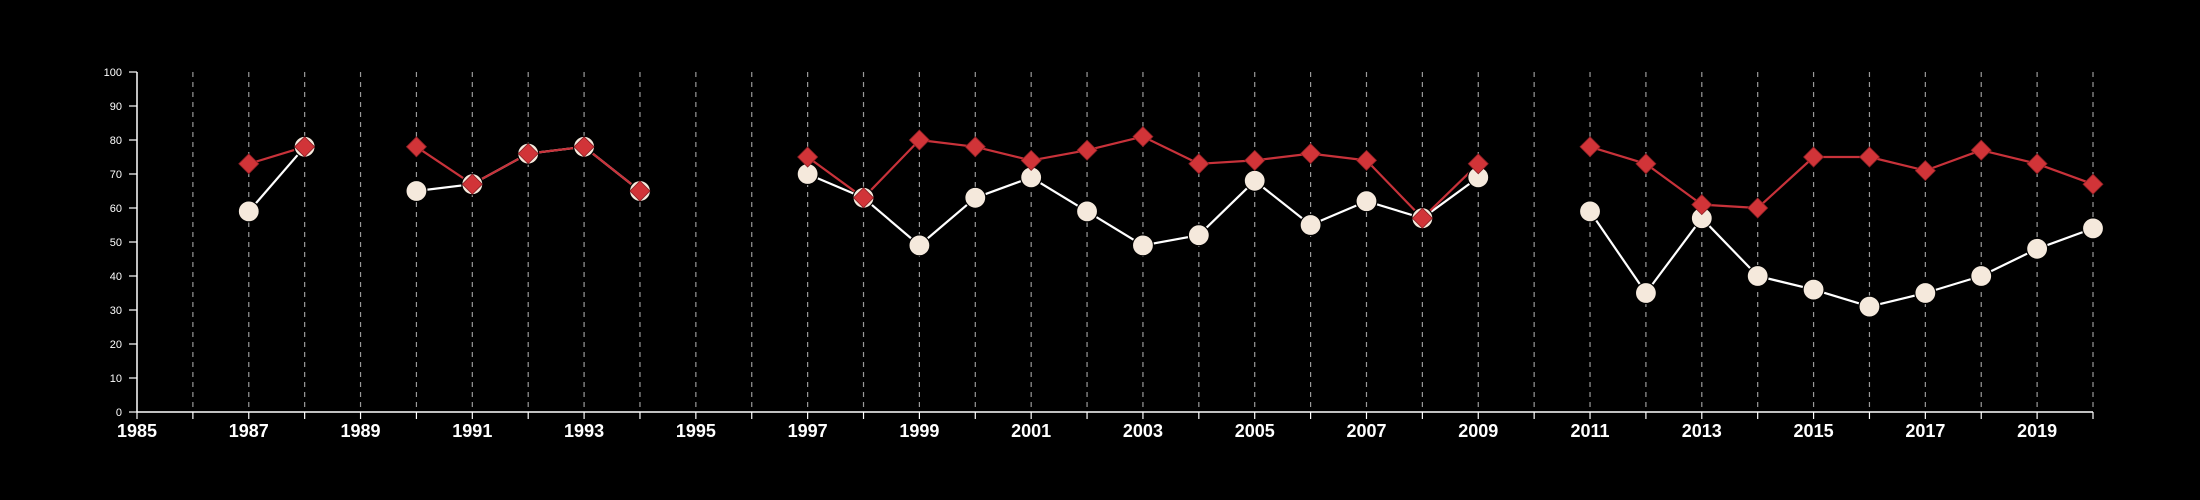 This screenshot has width=2200, height=500. Describe the element at coordinates (1366, 160) in the screenshot. I see `red_diamonds-point-2007` at that location.